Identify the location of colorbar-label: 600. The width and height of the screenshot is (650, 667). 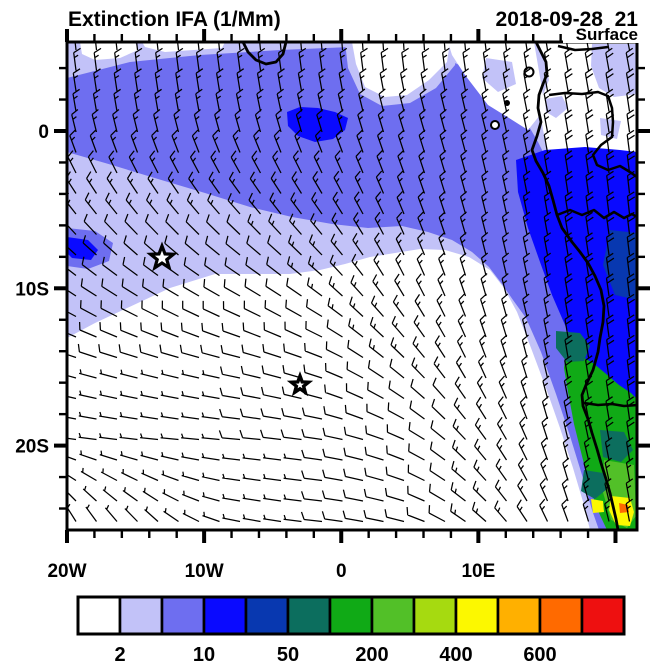
(539, 655).